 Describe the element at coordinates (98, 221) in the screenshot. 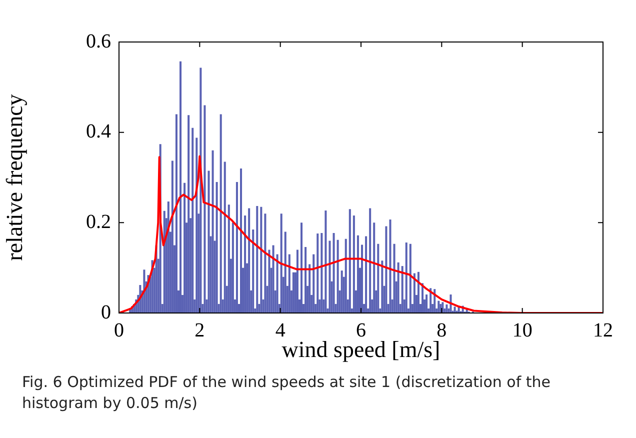

I see `y-tick-label: 0.2` at that location.